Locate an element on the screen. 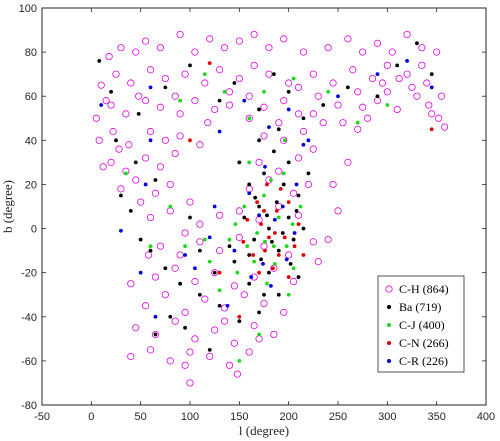 The height and width of the screenshot is (441, 500). legend-label: C-H (864) is located at coordinates (424, 289).